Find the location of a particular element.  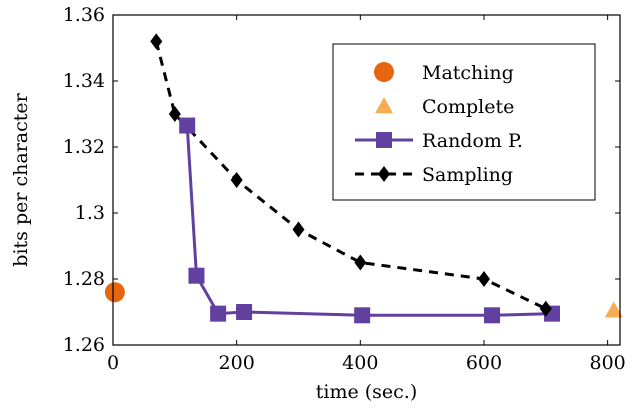

y-tick-label: 1.36 is located at coordinates (84, 15).